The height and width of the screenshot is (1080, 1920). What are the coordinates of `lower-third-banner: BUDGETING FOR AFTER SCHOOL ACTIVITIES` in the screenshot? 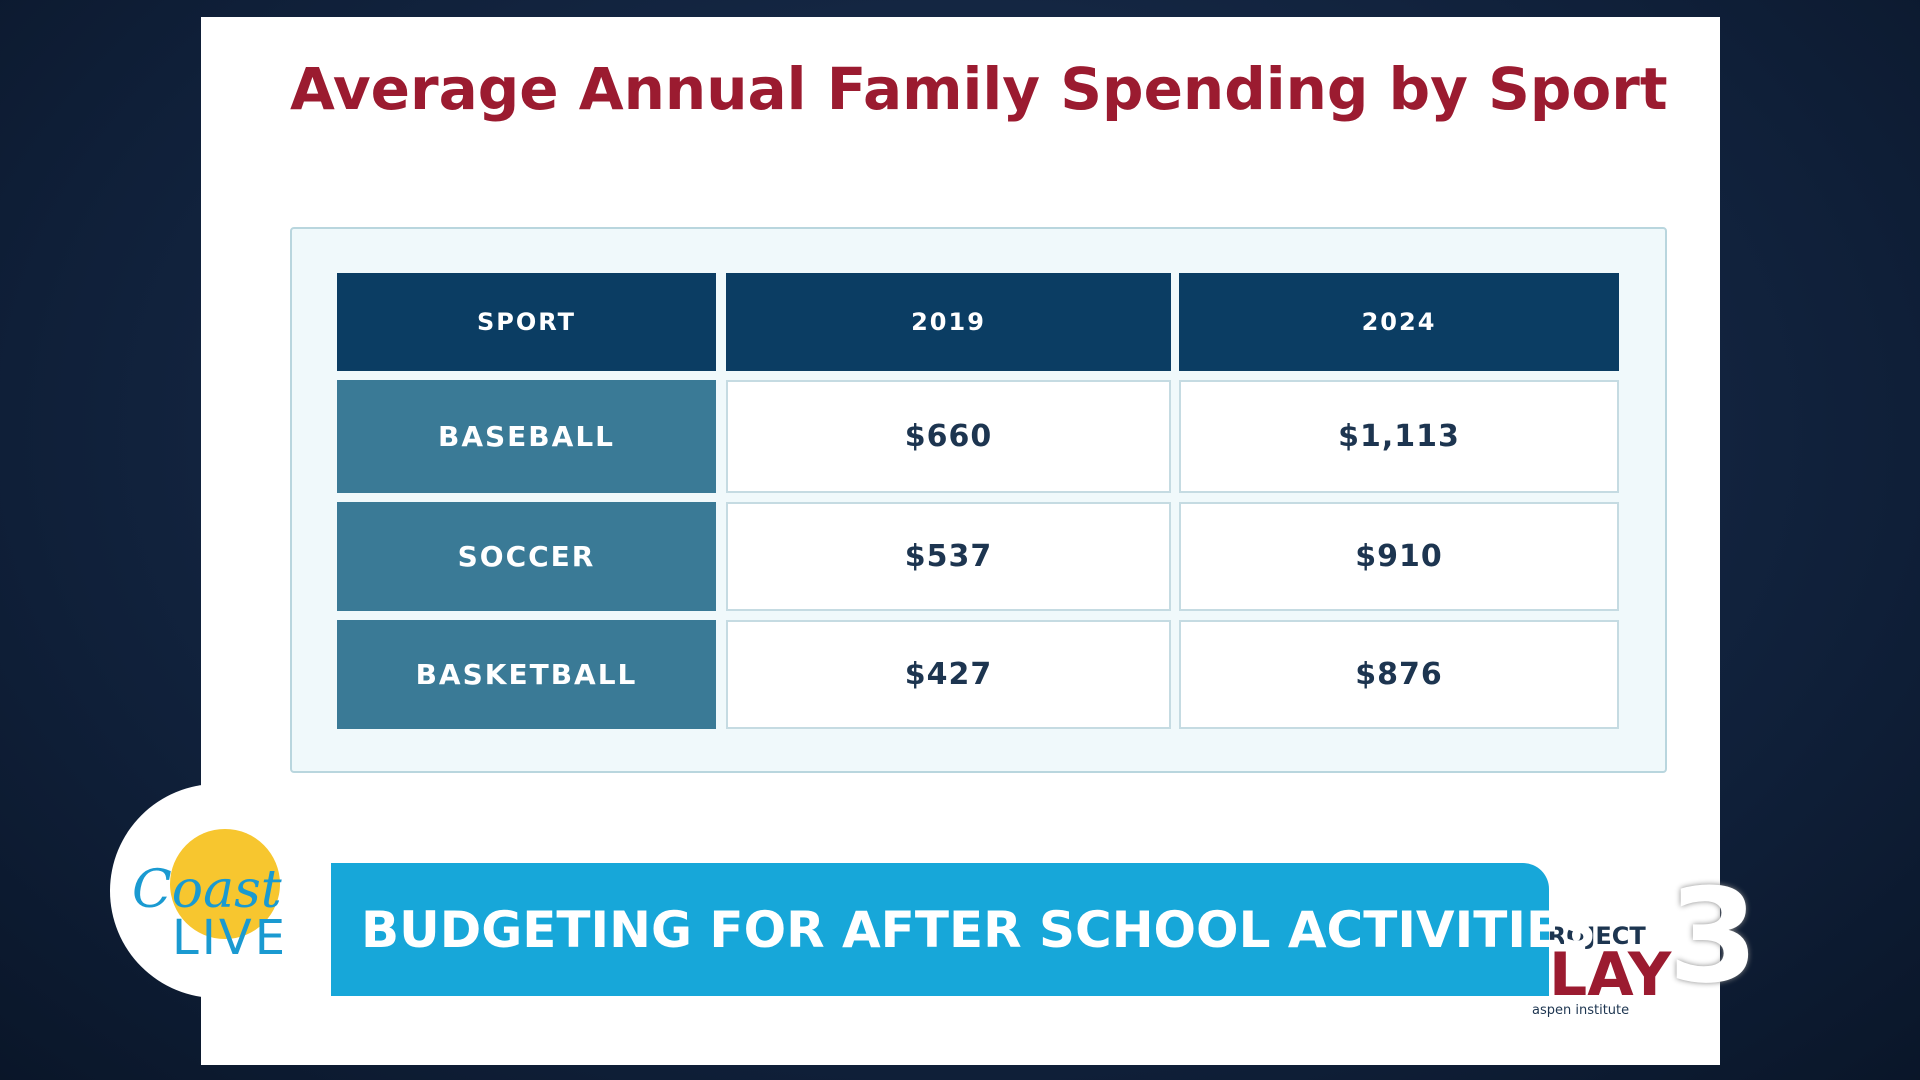 It's located at (963, 929).